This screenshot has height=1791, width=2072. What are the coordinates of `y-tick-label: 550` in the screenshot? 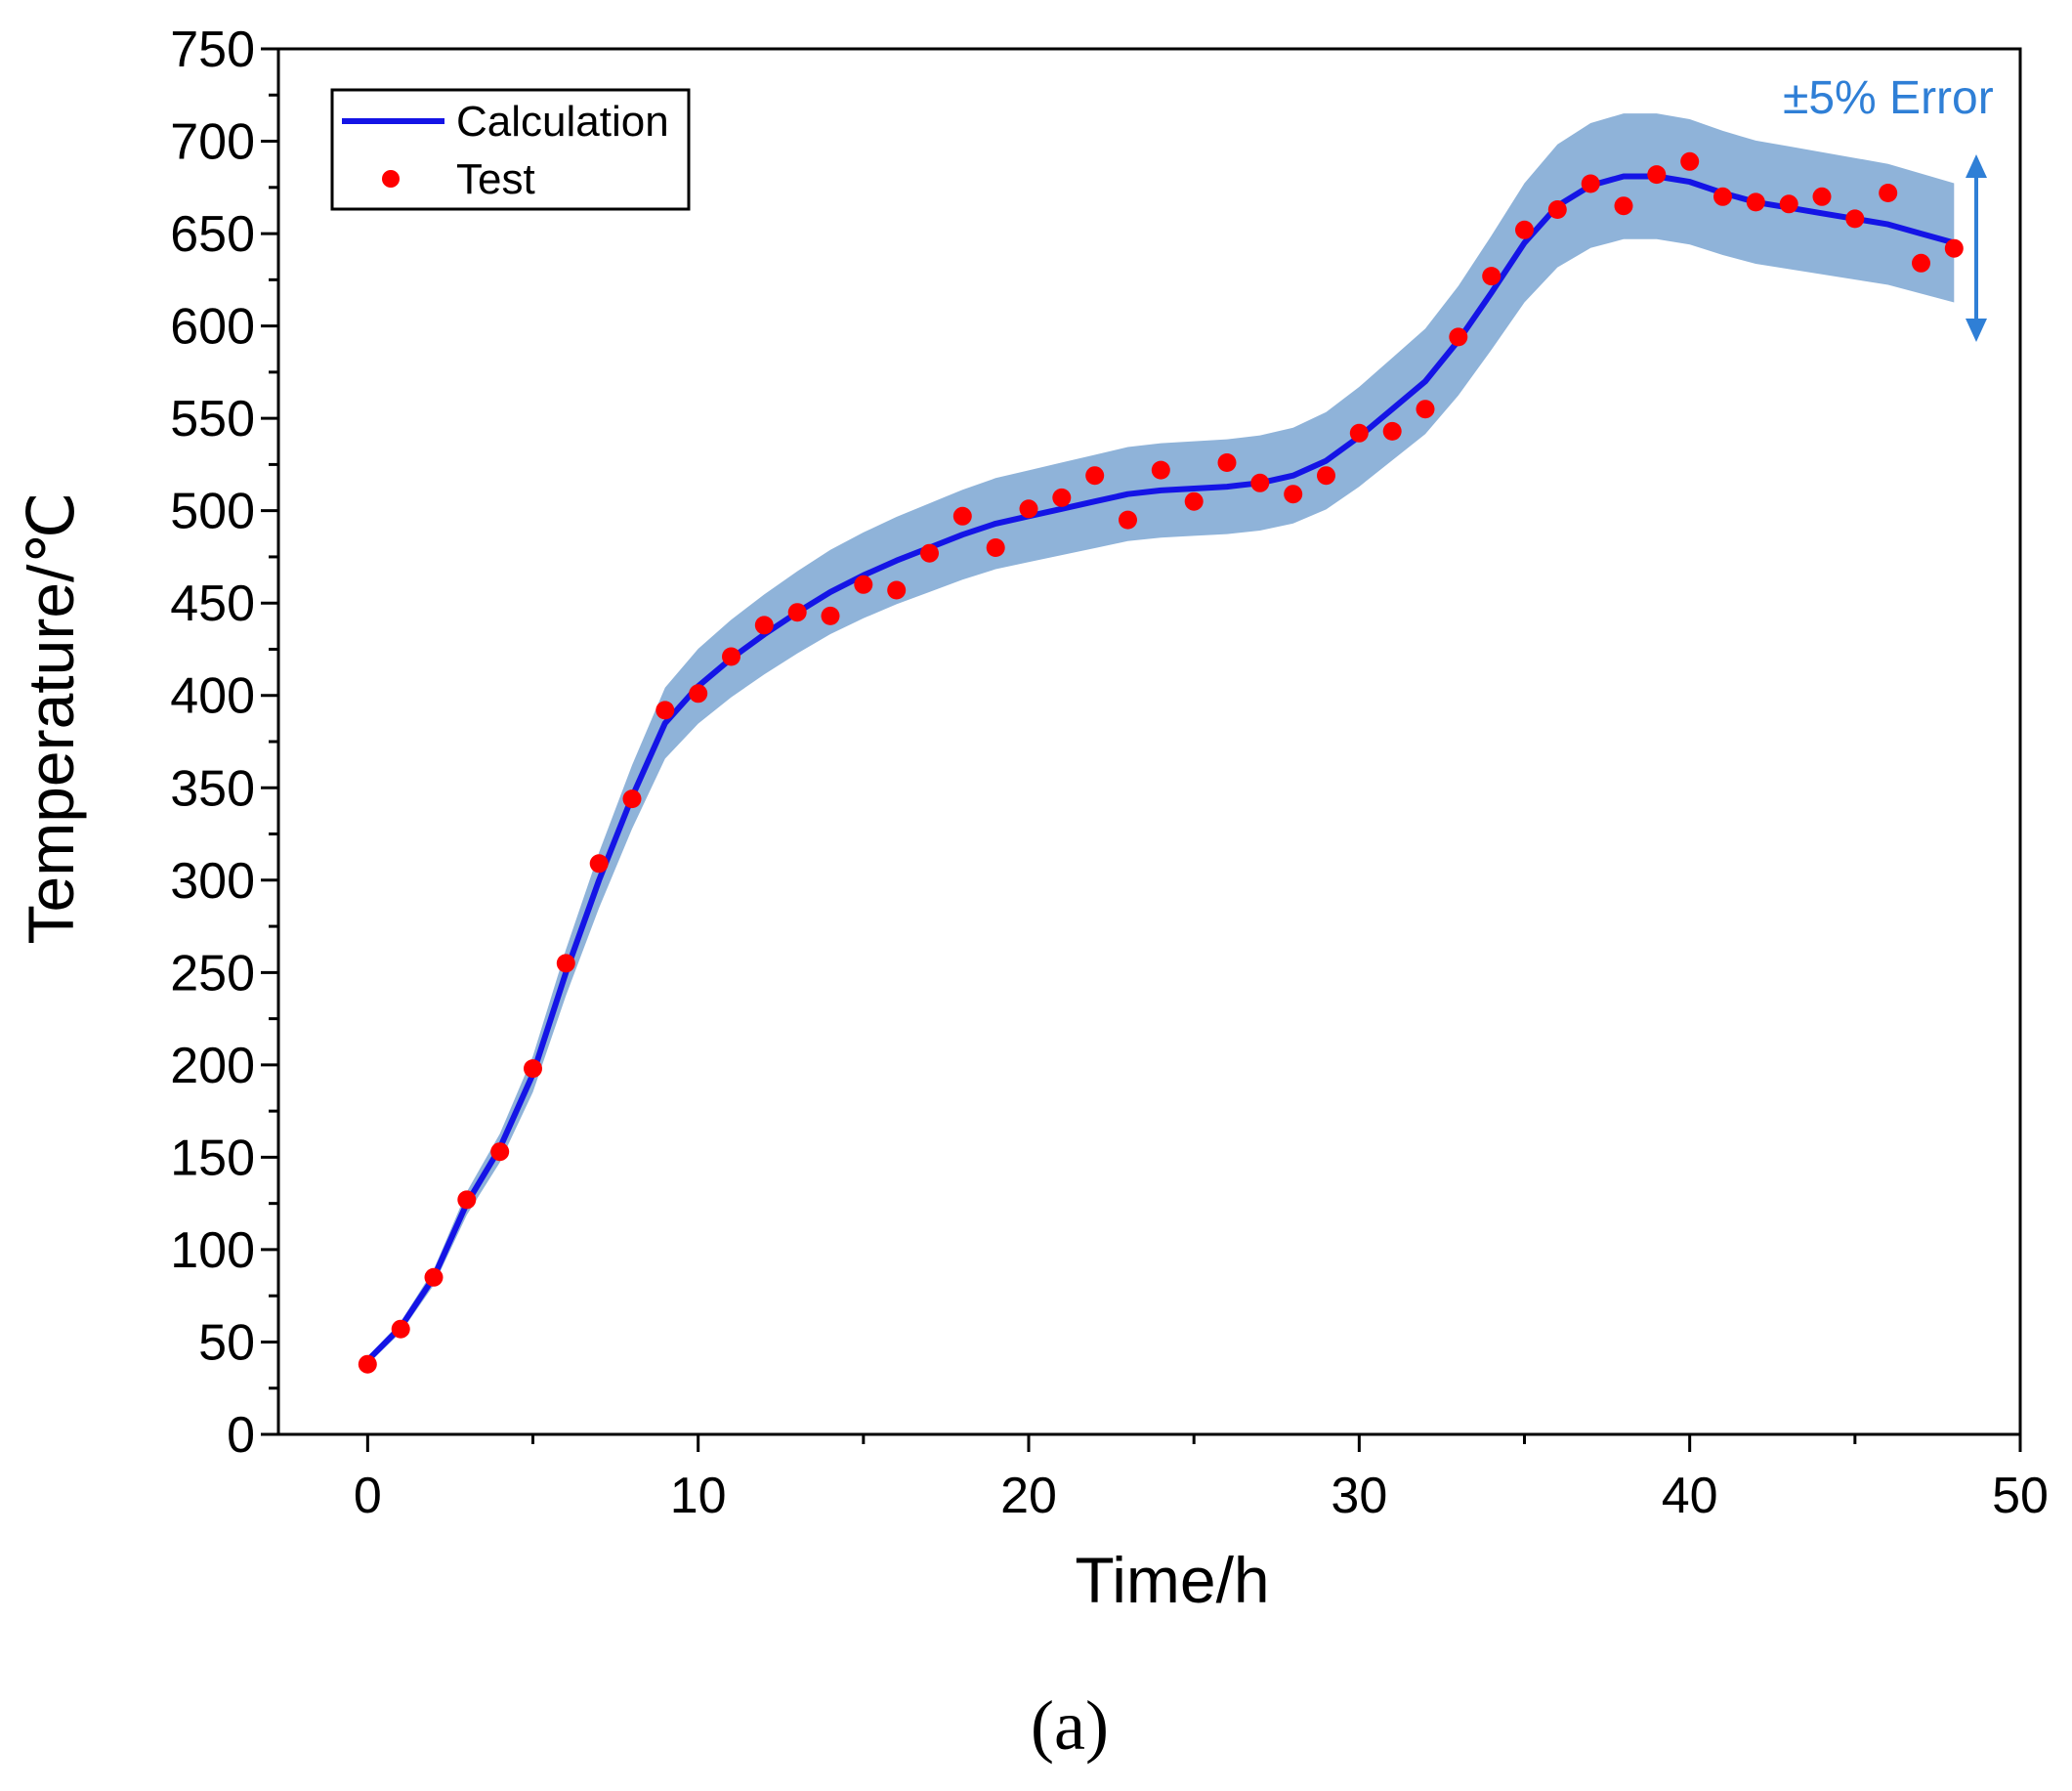 It's located at (212, 419).